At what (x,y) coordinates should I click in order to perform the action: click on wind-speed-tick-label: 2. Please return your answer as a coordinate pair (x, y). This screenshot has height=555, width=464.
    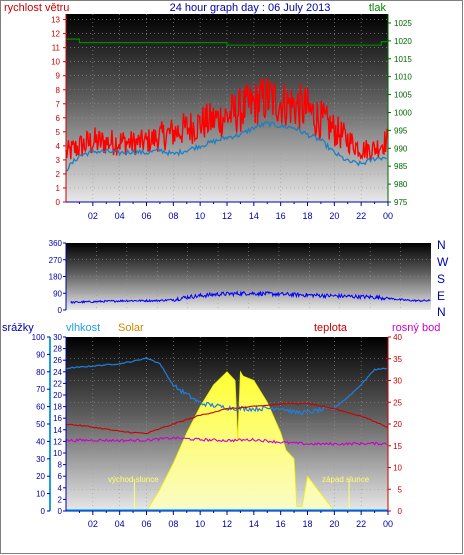
    Looking at the image, I should click on (58, 174).